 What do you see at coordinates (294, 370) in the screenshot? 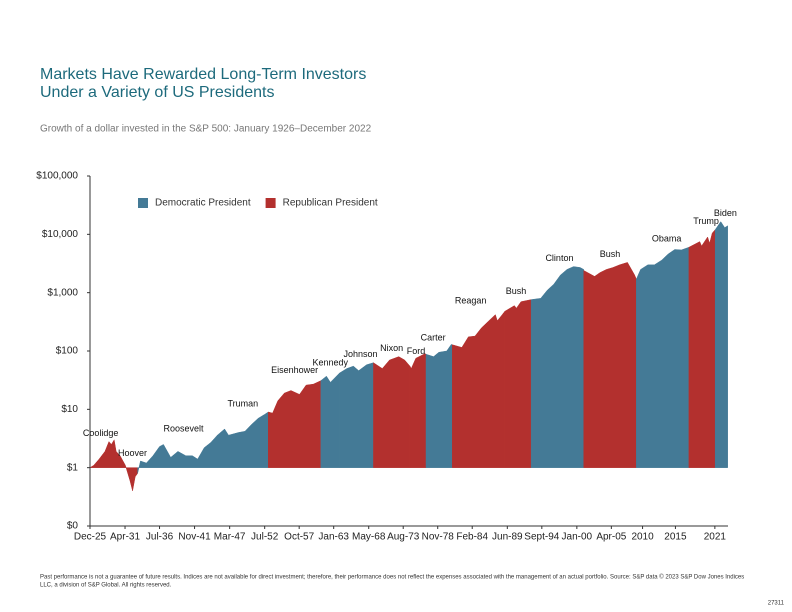
I see `president-label: Eisenhower` at bounding box center [294, 370].